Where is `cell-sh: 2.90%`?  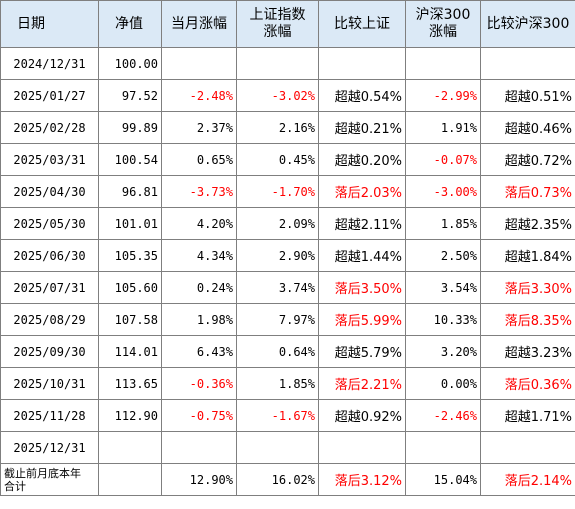
cell-sh: 2.90% is located at coordinates (277, 255).